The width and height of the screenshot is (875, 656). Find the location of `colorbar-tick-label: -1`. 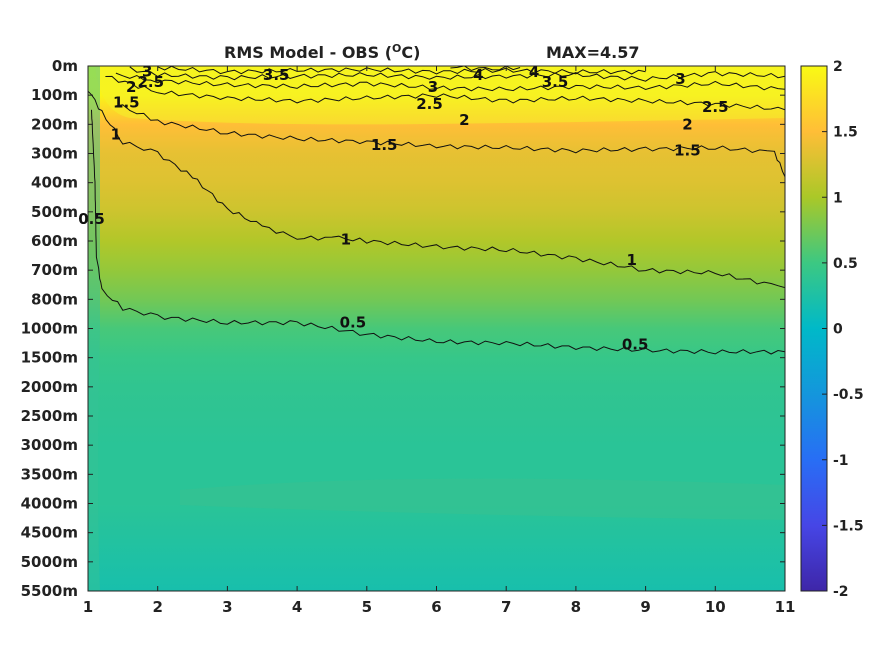

colorbar-tick-label: -1 is located at coordinates (841, 461).